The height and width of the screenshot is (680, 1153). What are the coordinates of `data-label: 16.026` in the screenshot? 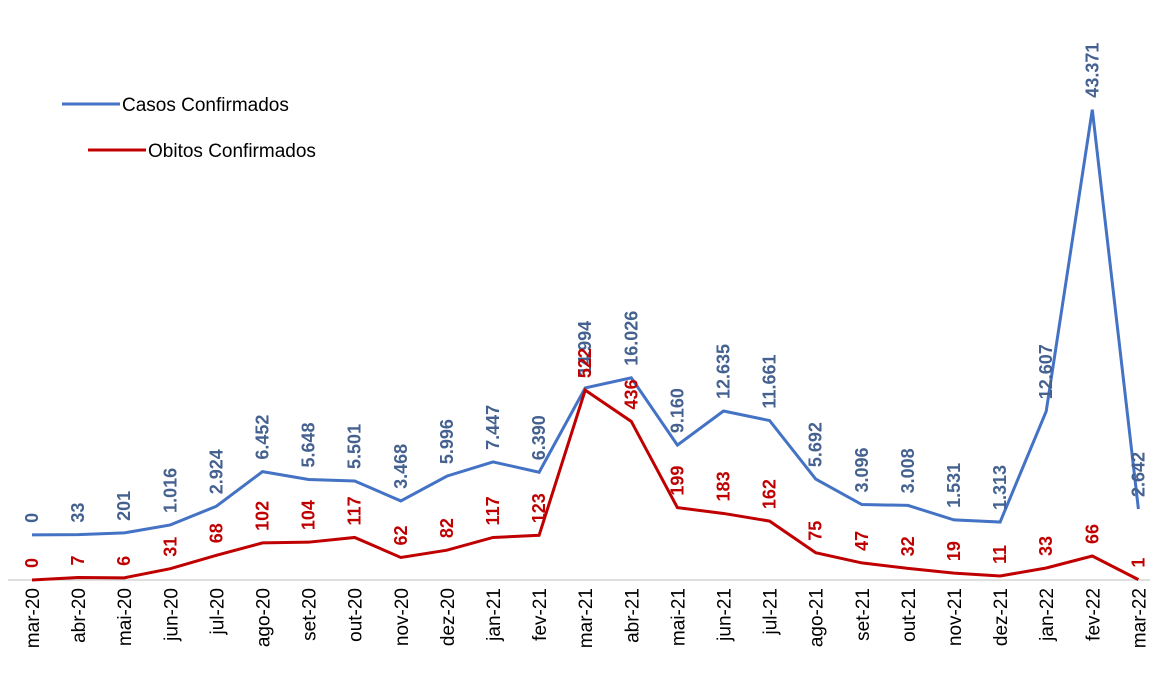 It's located at (631, 338).